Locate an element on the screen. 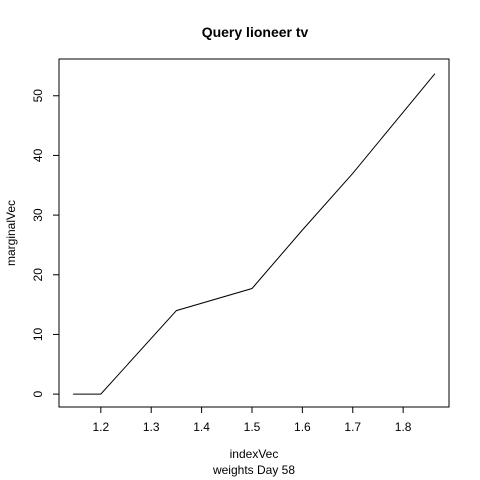 This screenshot has height=480, width=480. x-tick-label: 1.5 is located at coordinates (252, 427).